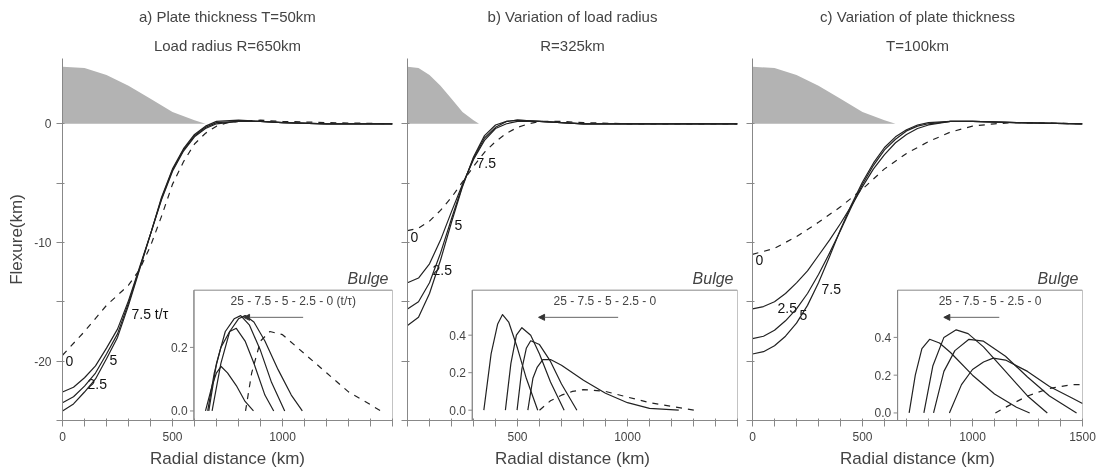 The image size is (1109, 475). Describe the element at coordinates (179, 347) in the screenshot. I see `y2-tick-label: 0.2` at that location.